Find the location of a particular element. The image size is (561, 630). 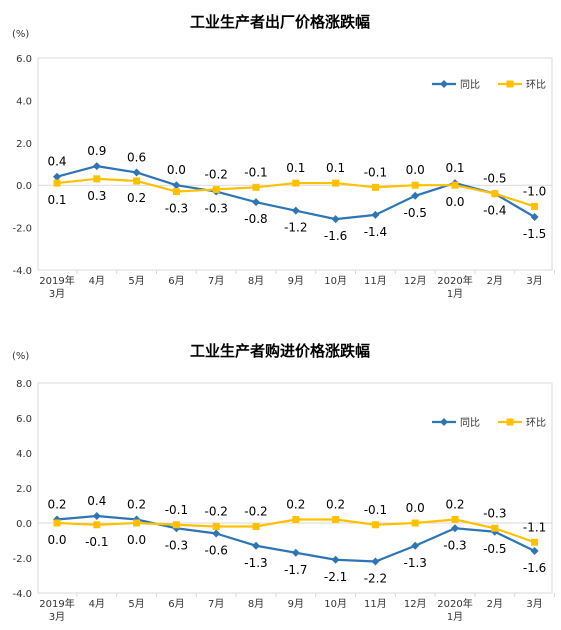

data-label-yoy: 0.6 is located at coordinates (136, 157).